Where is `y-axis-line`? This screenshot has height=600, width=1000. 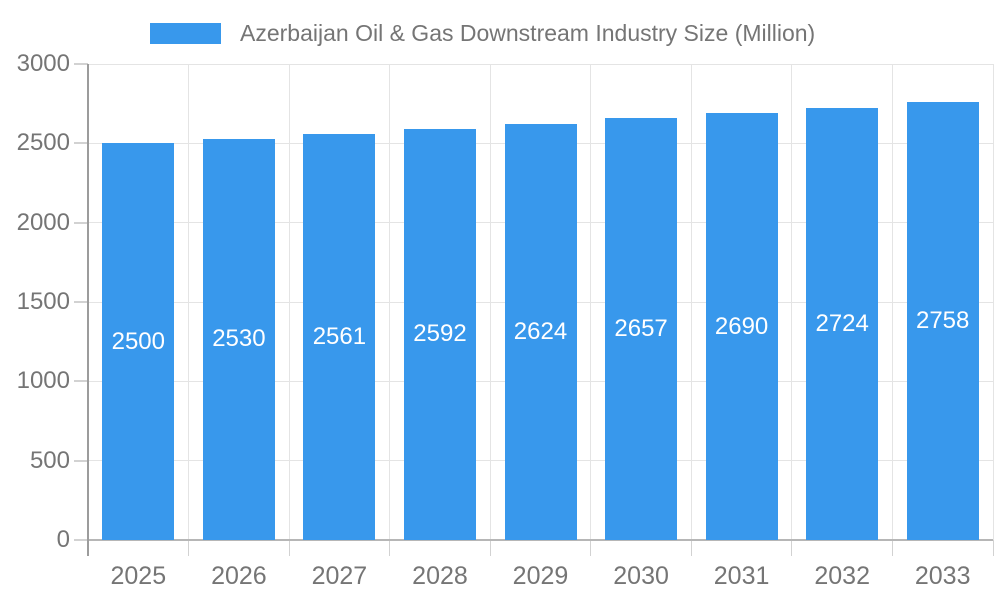
y-axis-line is located at coordinates (88, 310).